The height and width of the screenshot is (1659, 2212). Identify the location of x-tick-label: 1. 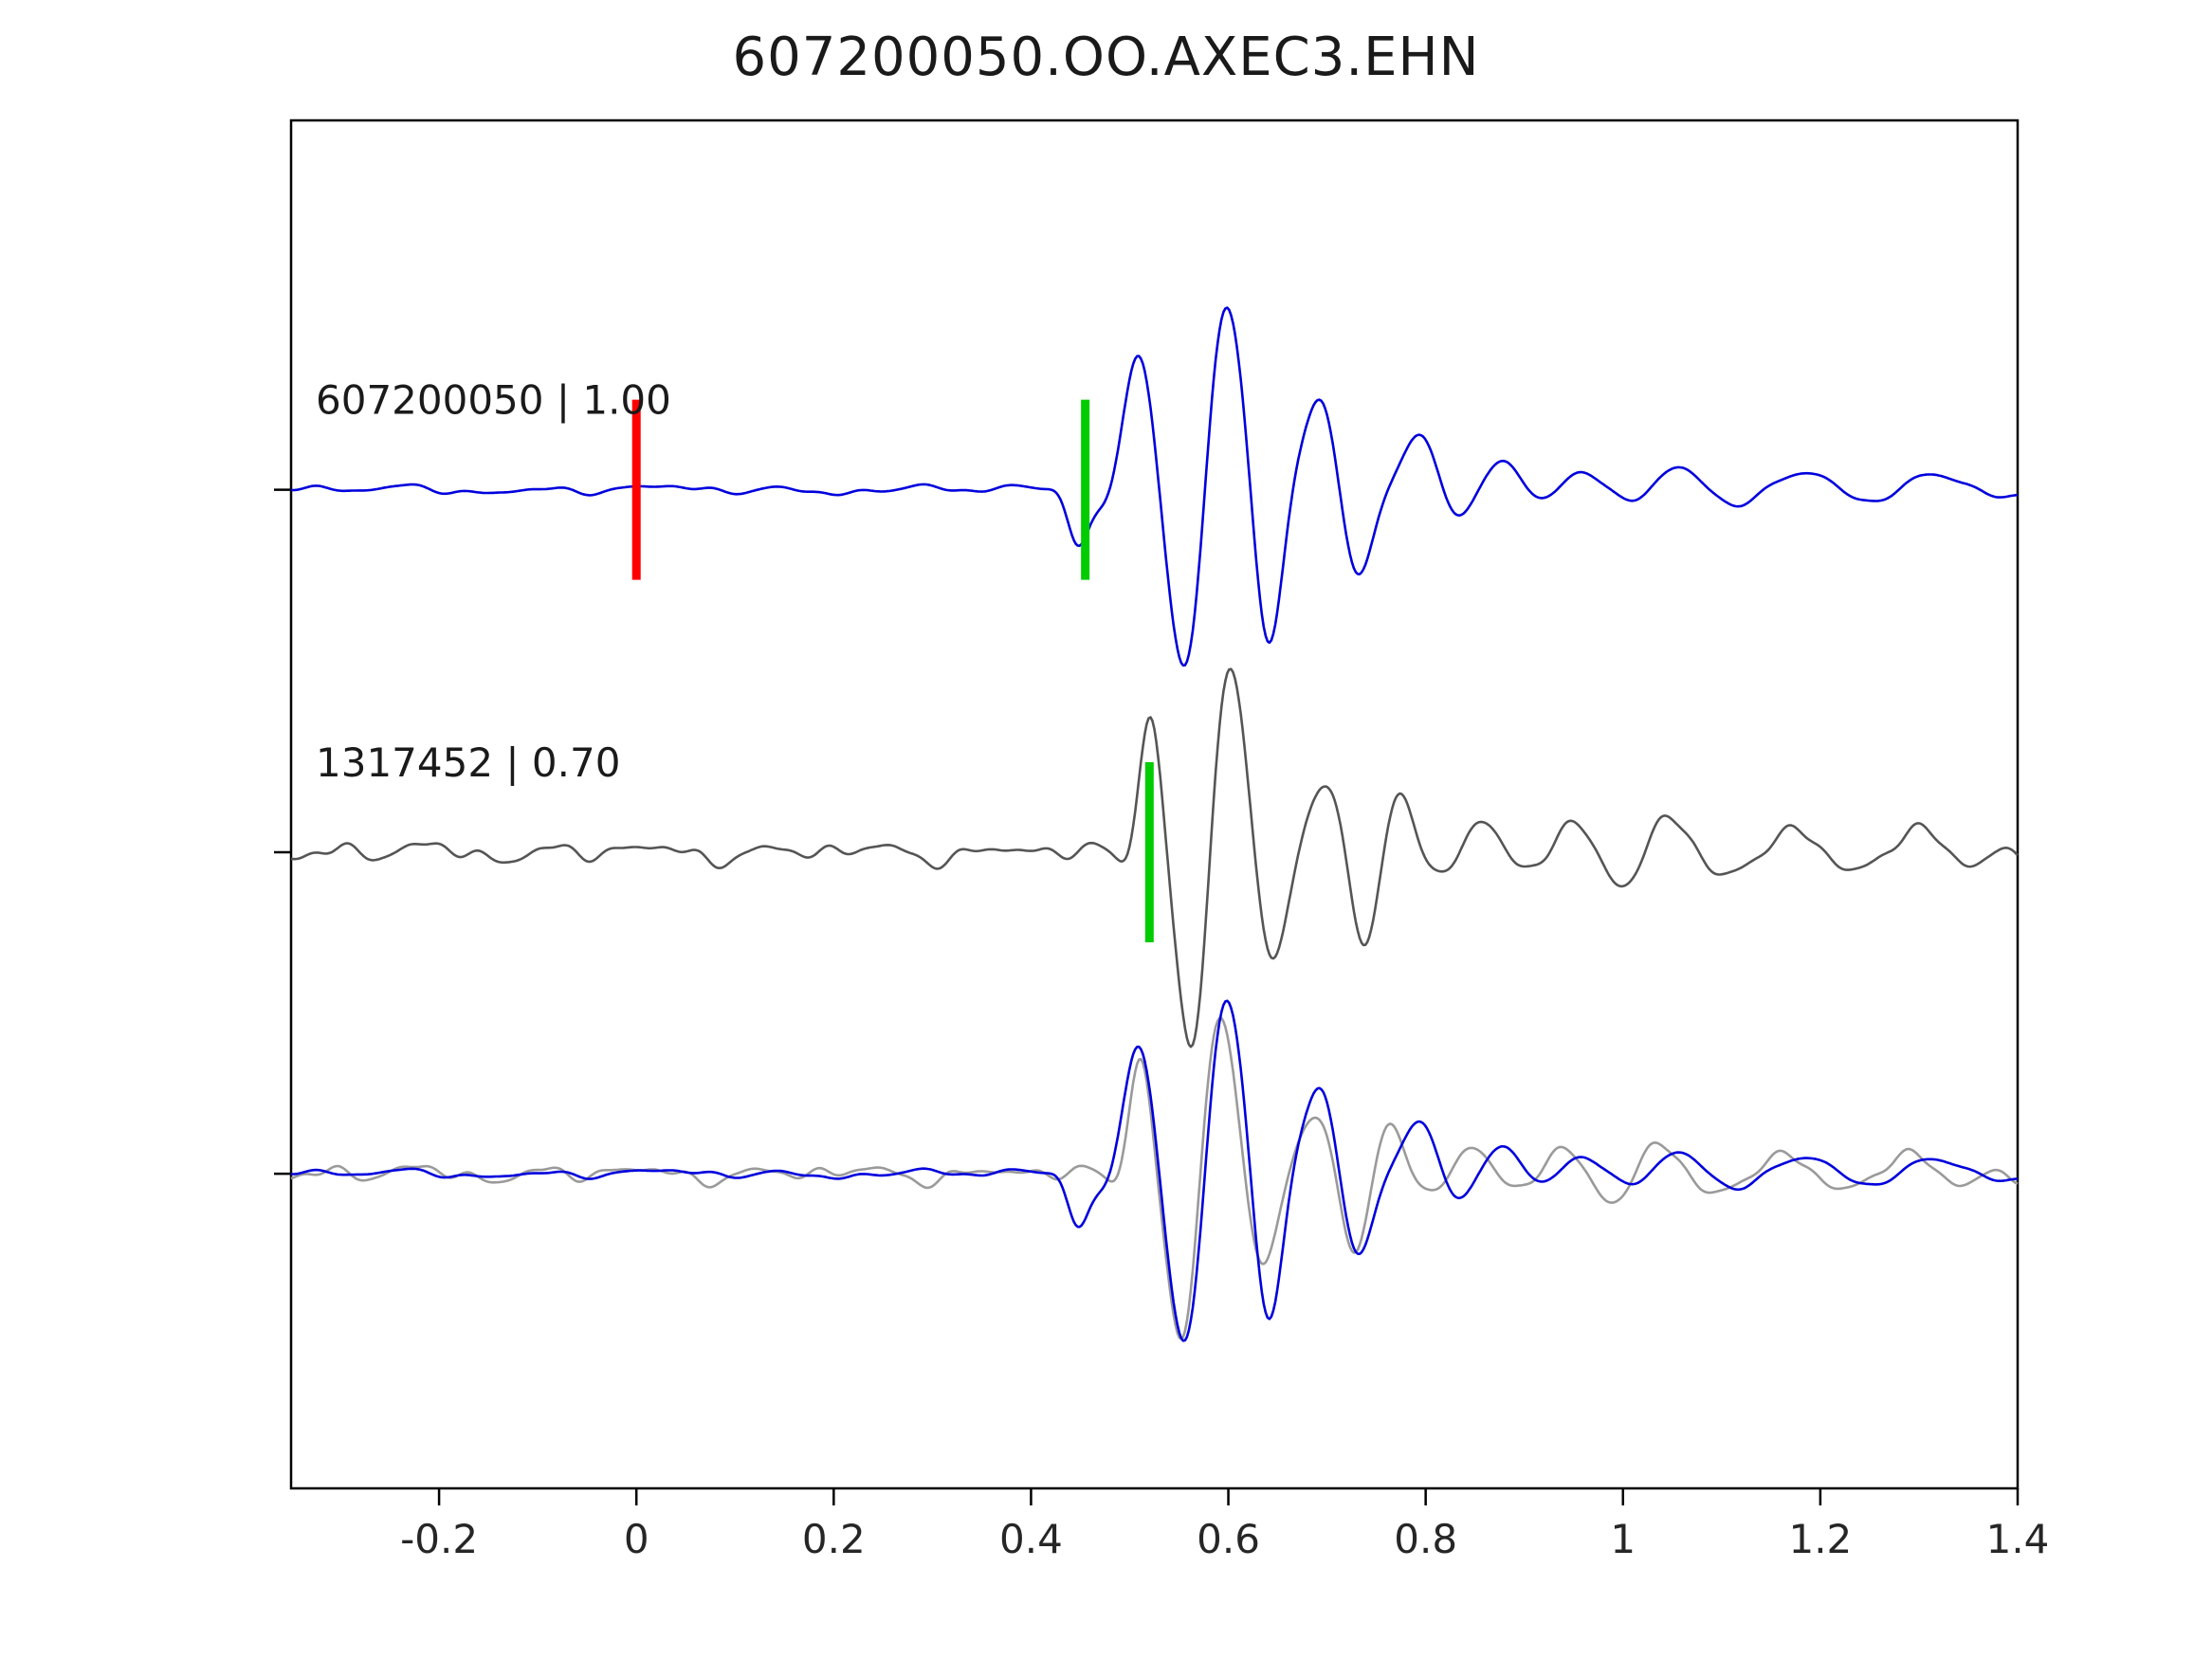
(1623, 1539).